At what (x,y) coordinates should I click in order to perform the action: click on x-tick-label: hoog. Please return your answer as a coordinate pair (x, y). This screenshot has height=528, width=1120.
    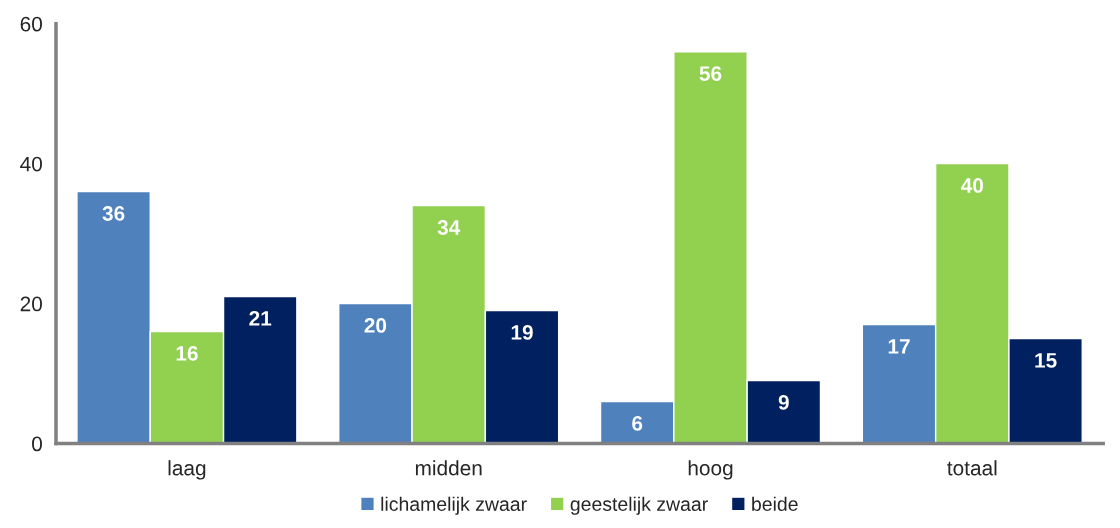
    Looking at the image, I should click on (710, 470).